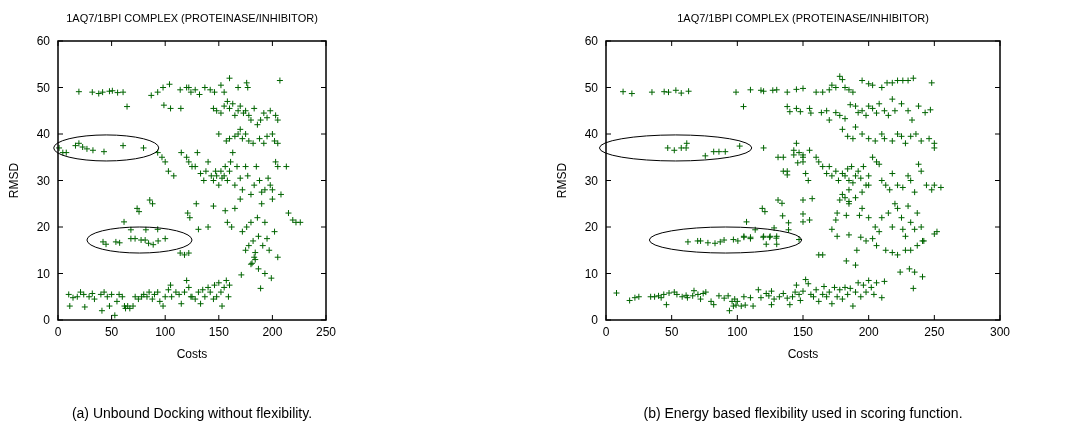 Image resolution: width=1077 pixels, height=448 pixels. I want to click on x-tick-label: 300, so click(1000, 332).